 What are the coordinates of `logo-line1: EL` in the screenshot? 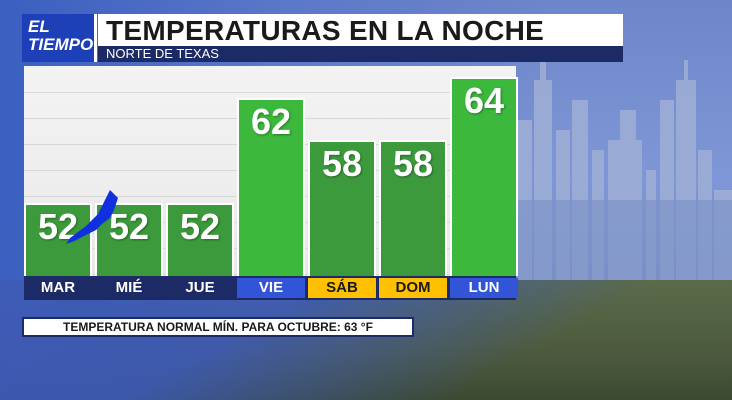 It's located at (39, 26).